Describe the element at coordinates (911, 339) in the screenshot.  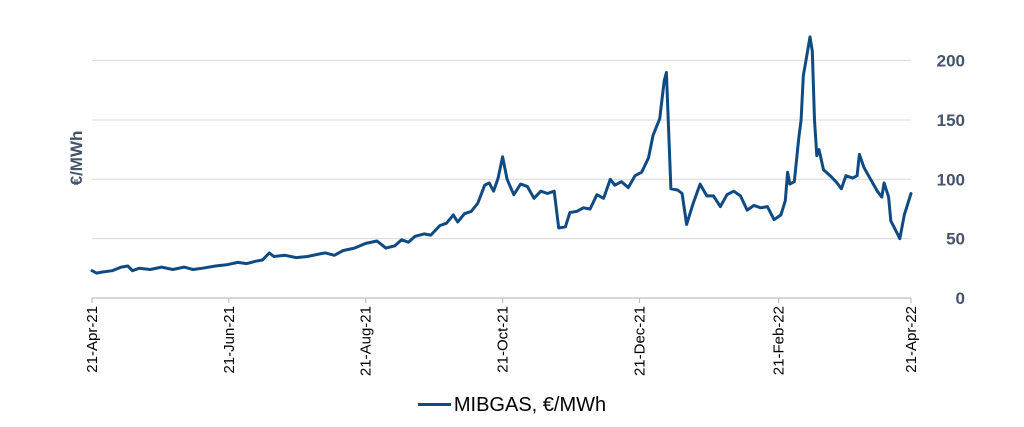
I see `x-tick-label: 21-Apr-22` at that location.